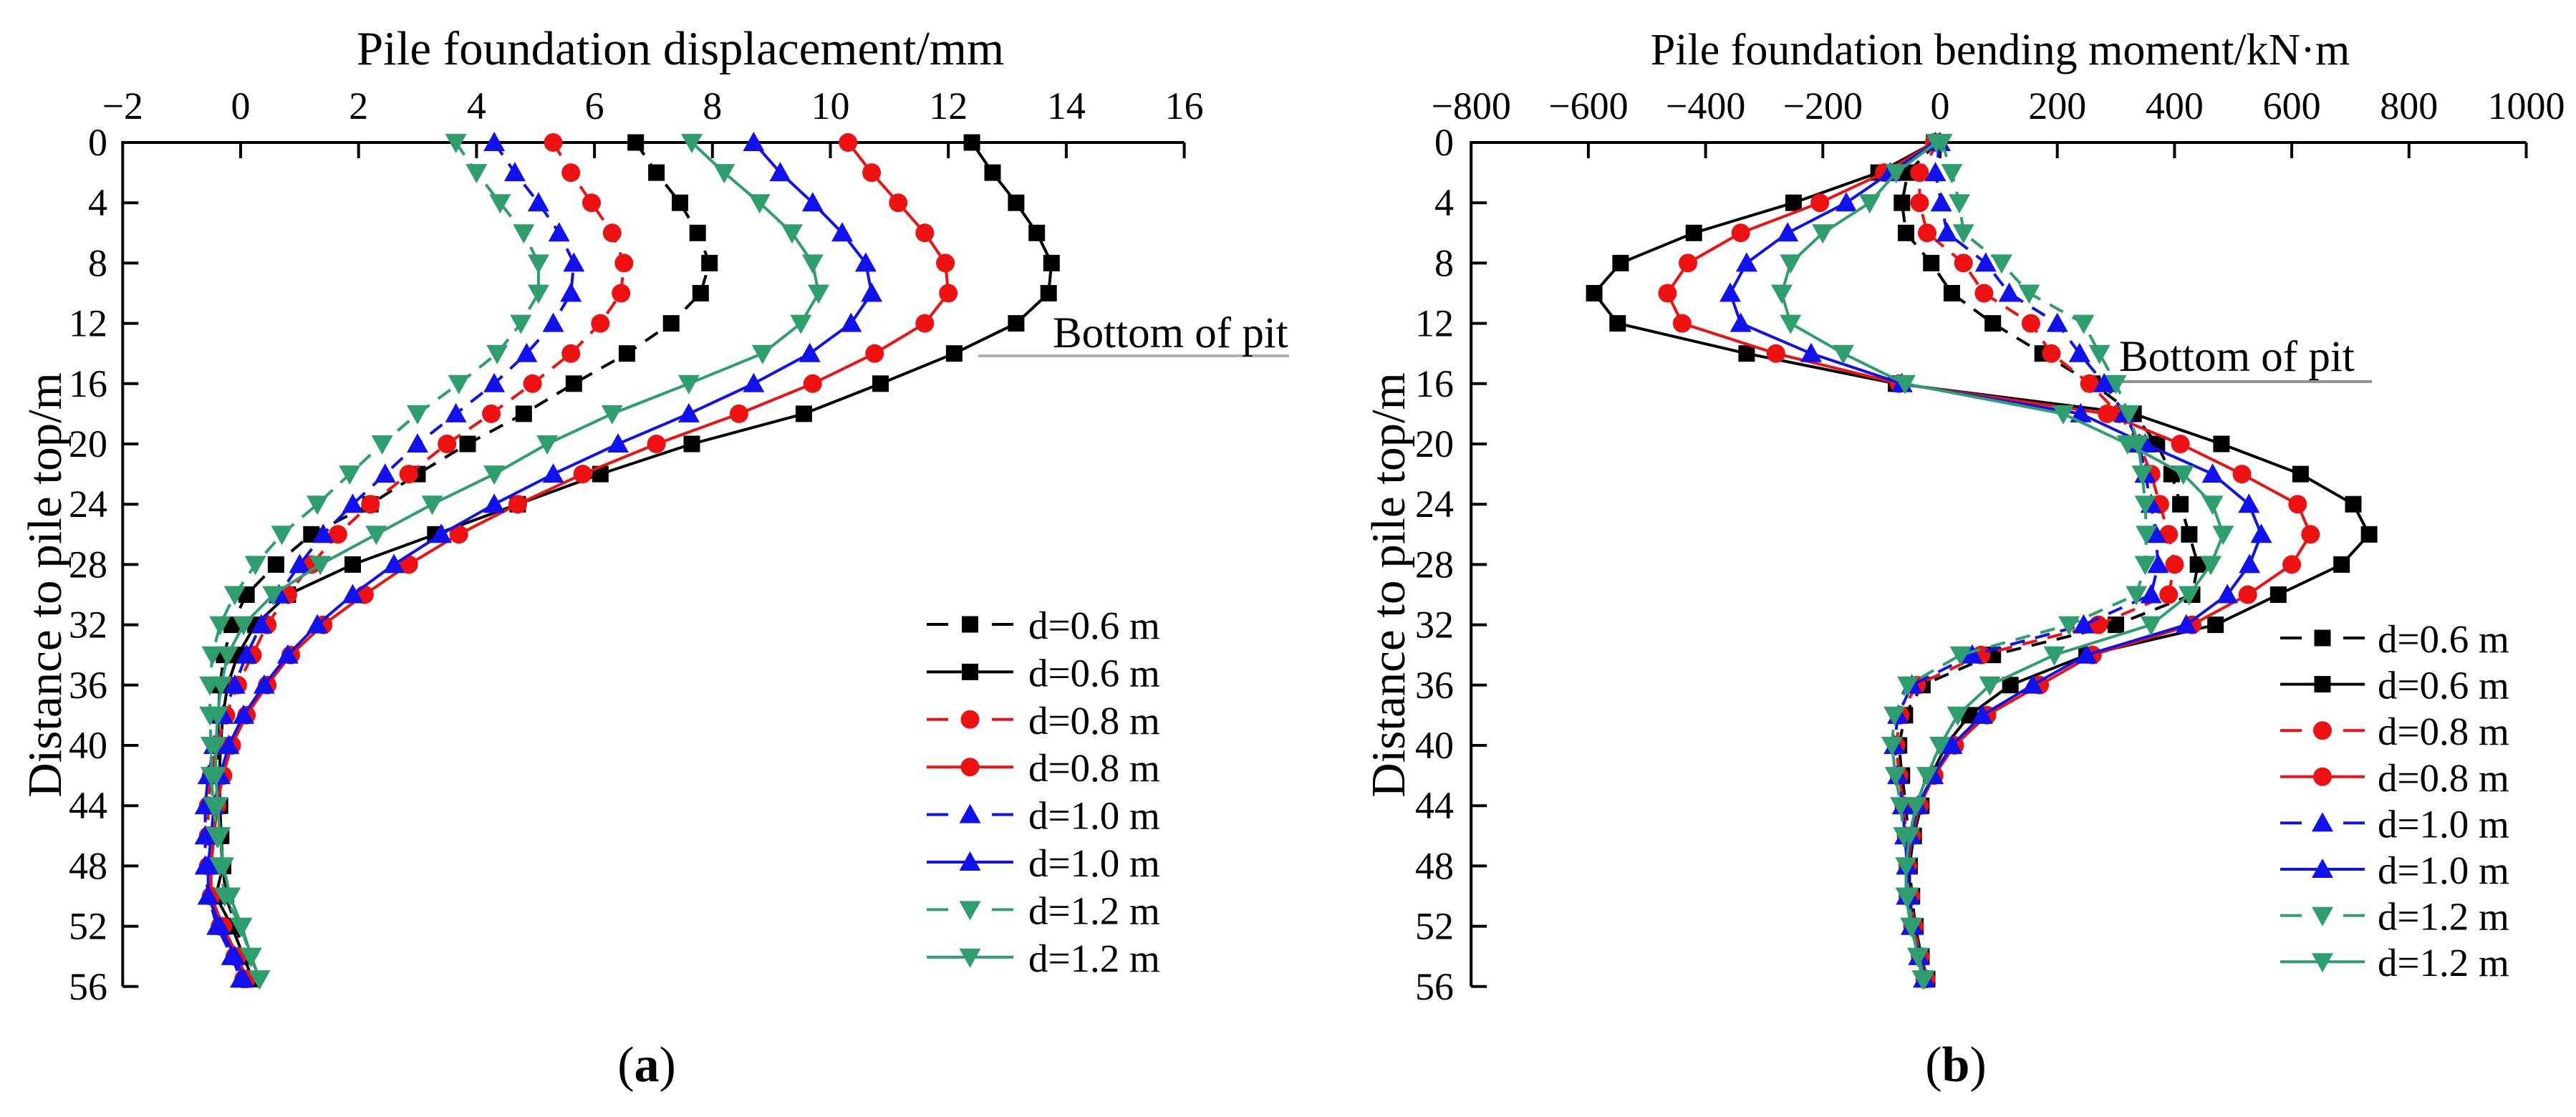 The width and height of the screenshot is (2576, 1117). Describe the element at coordinates (1705, 105) in the screenshot. I see `svg-text: −400` at that location.